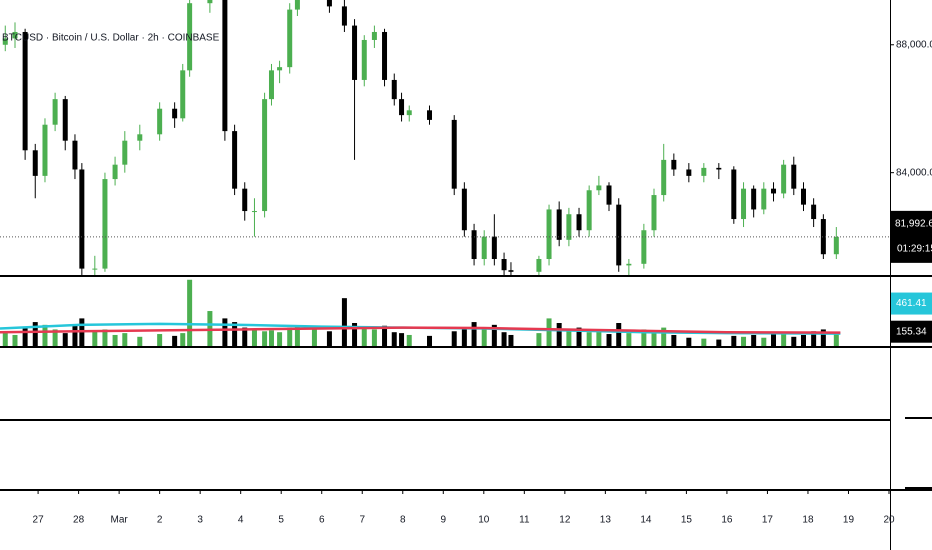 Image resolution: width=932 pixels, height=550 pixels. What do you see at coordinates (606, 520) in the screenshot?
I see `x-tick-label: 13` at bounding box center [606, 520].